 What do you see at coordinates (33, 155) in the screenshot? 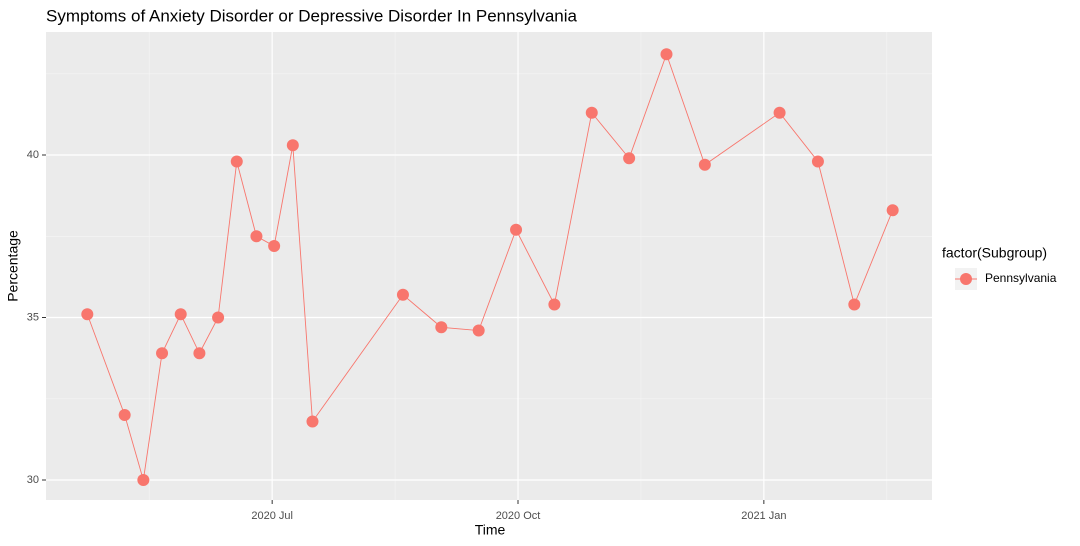
I see `y-tick-label: 40` at bounding box center [33, 155].